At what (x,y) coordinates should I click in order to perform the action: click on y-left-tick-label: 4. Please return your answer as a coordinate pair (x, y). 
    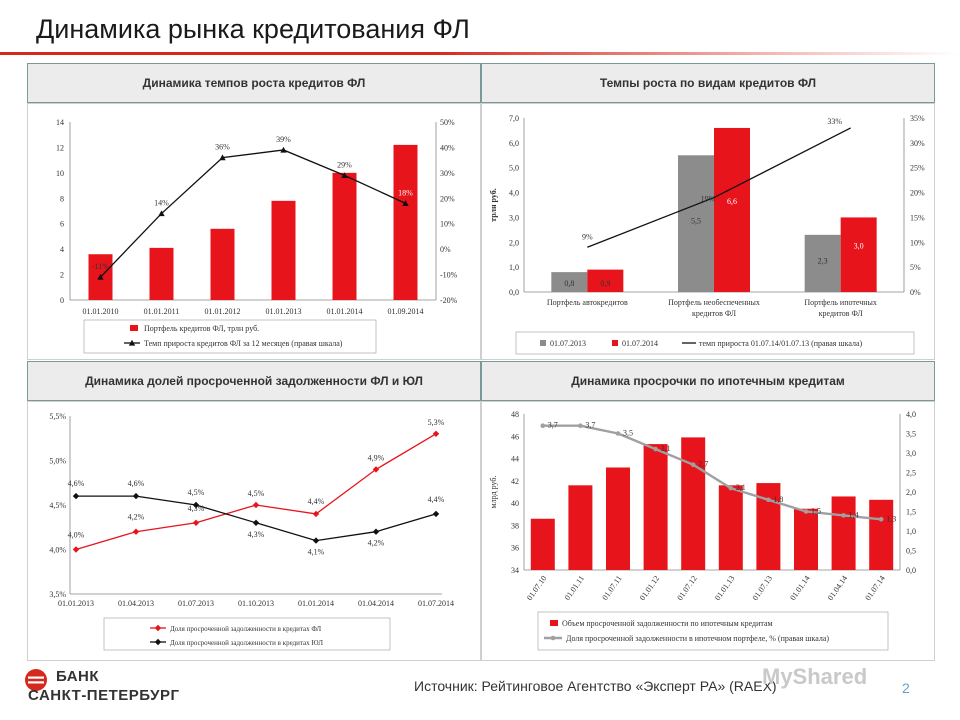
    Looking at the image, I should click on (62, 249).